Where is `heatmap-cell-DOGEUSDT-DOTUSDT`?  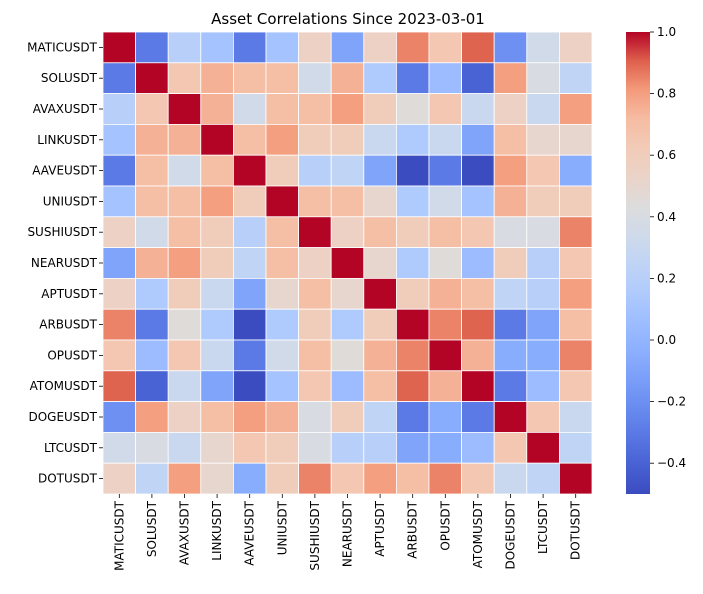 heatmap-cell-DOGEUSDT-DOTUSDT is located at coordinates (576, 417).